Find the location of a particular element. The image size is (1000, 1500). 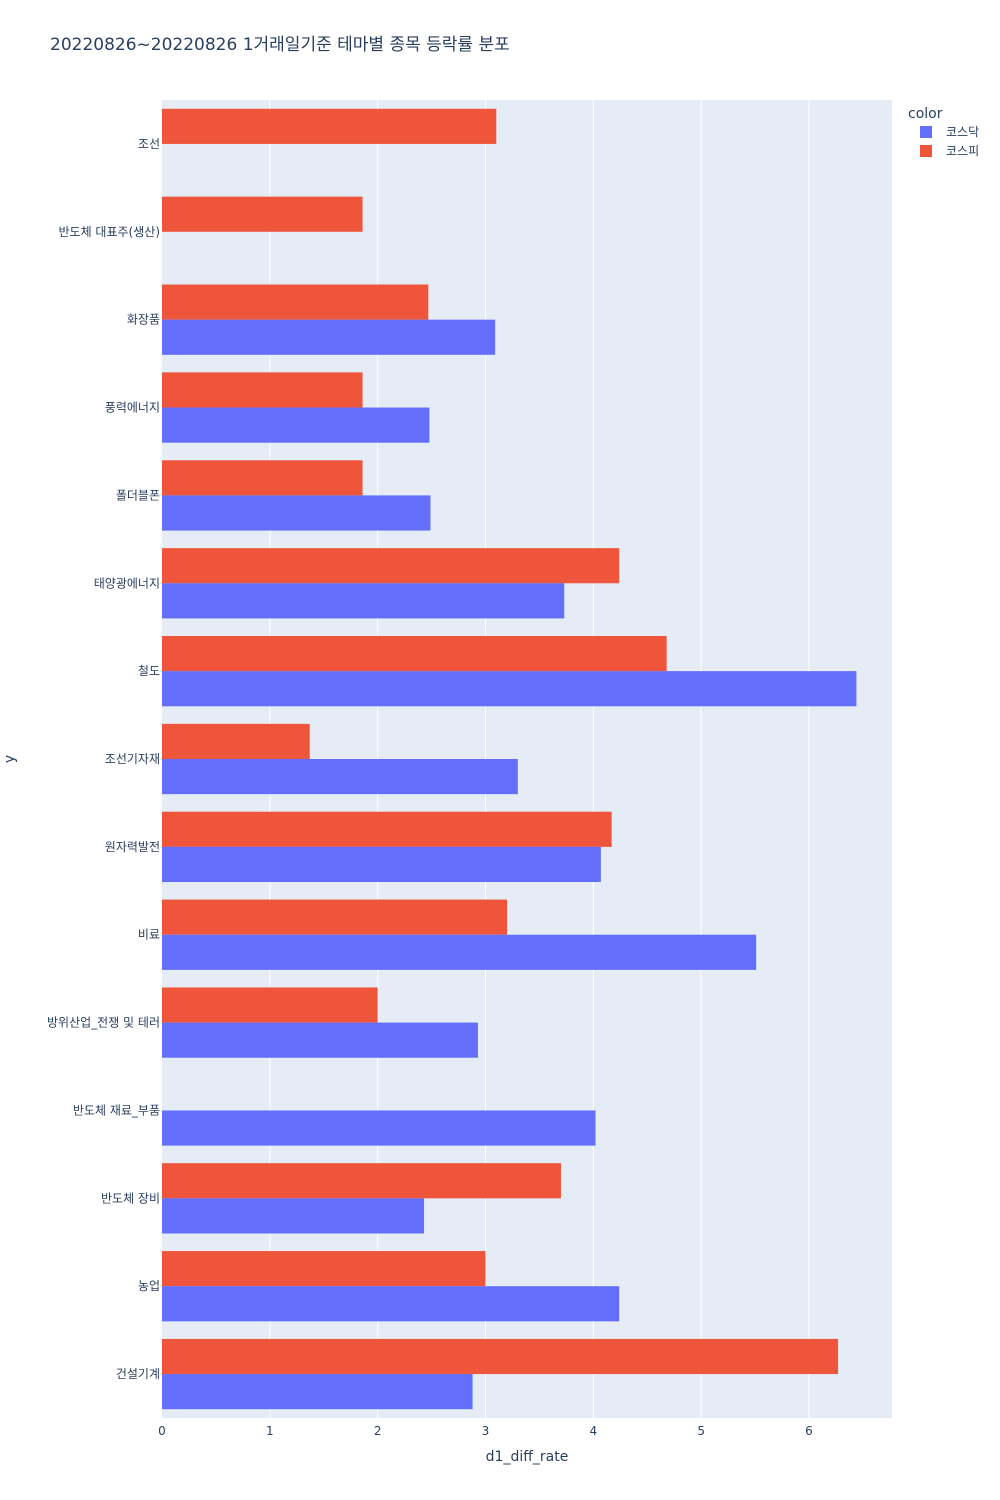

bar-코스닥-8 is located at coordinates (381, 864).